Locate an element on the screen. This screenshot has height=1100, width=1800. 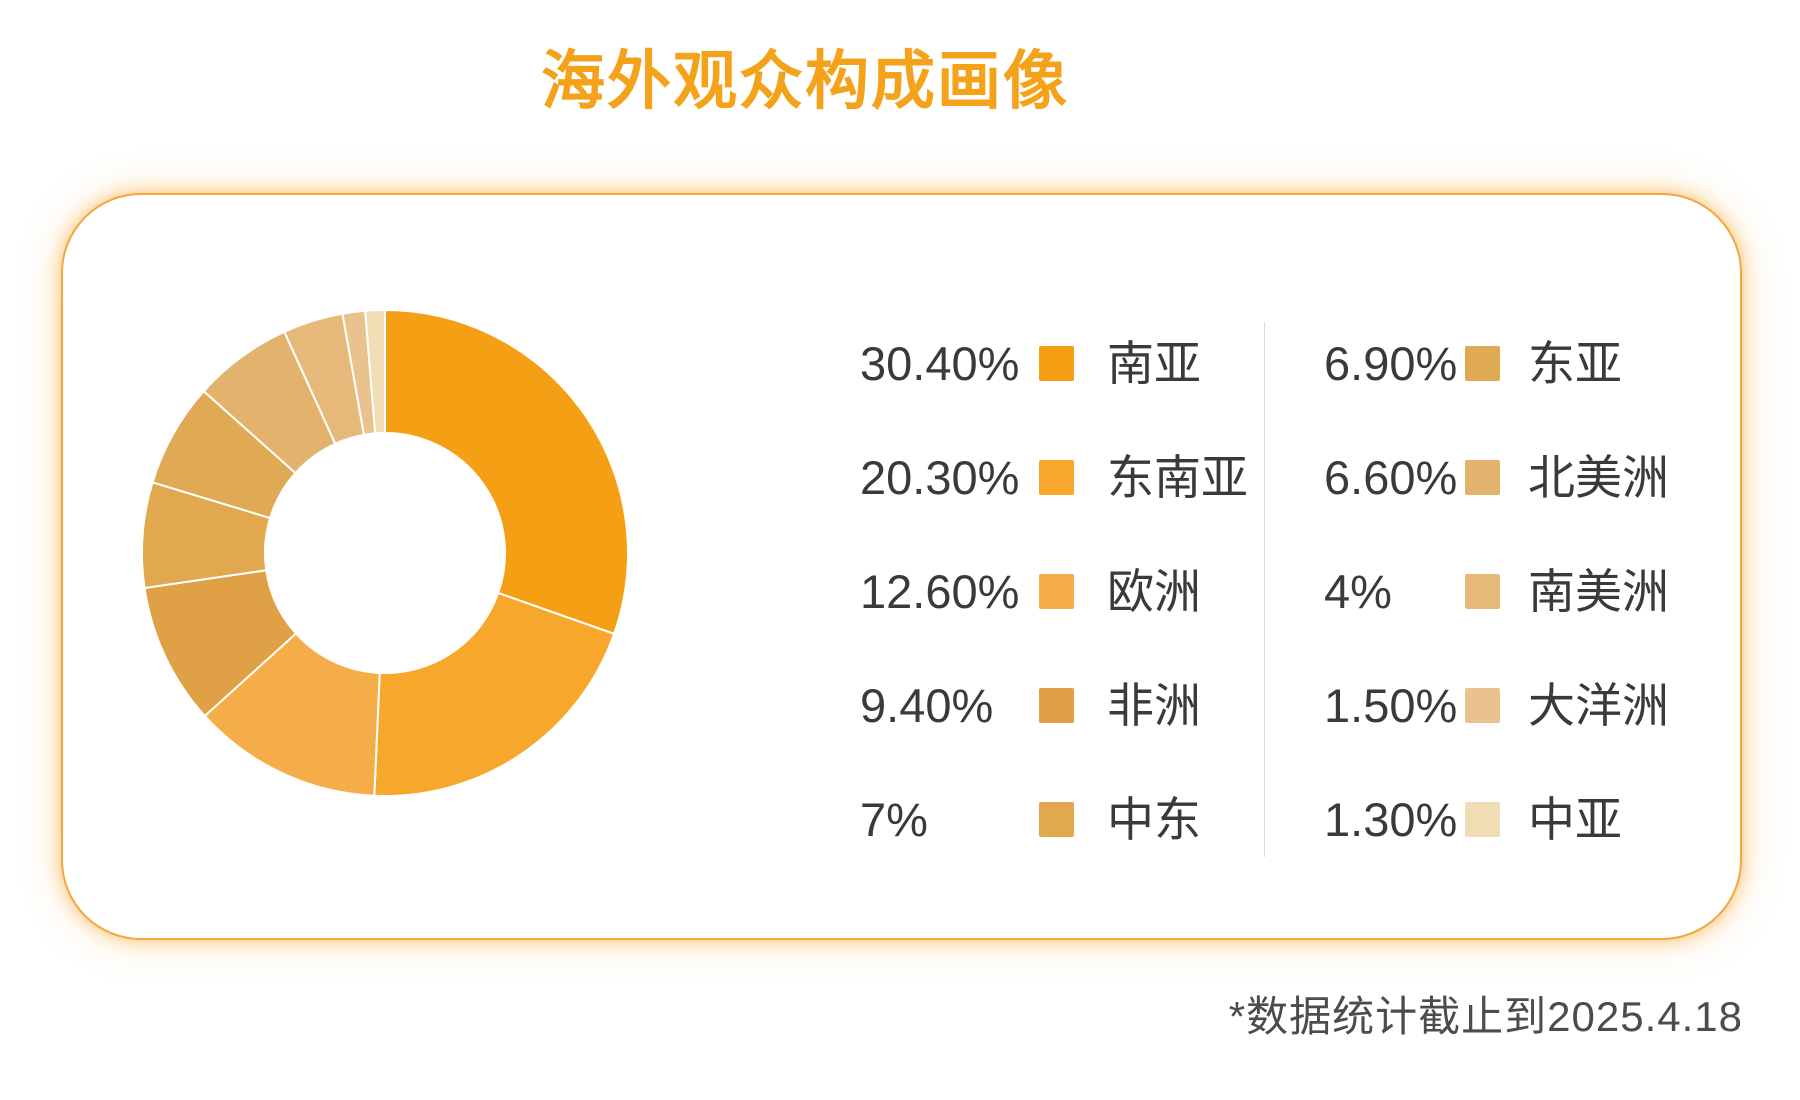
donut-slice-东南亚 is located at coordinates (494, 694).